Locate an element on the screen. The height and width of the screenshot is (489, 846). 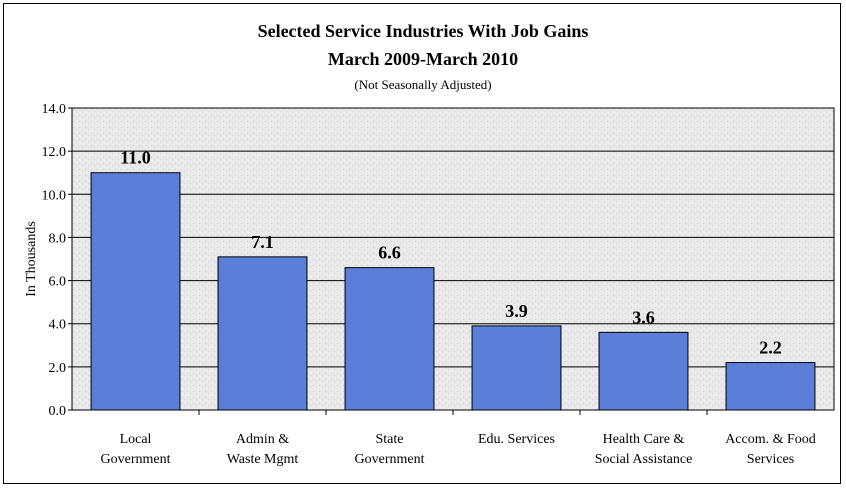
x-tick-label: Local is located at coordinates (136, 439).